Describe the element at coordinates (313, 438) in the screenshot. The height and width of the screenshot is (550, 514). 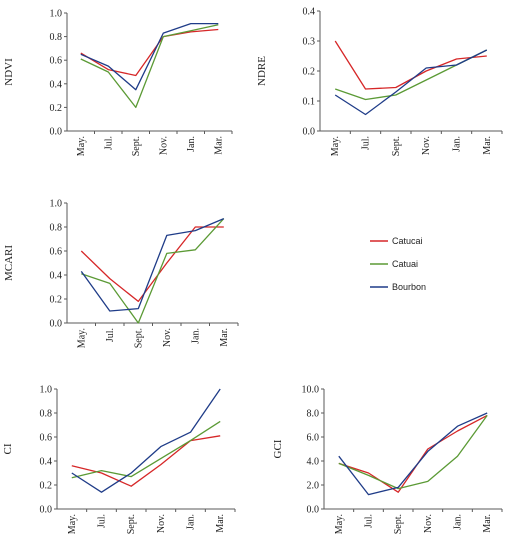
I see `gci-y-tick-label: 6.0` at that location.